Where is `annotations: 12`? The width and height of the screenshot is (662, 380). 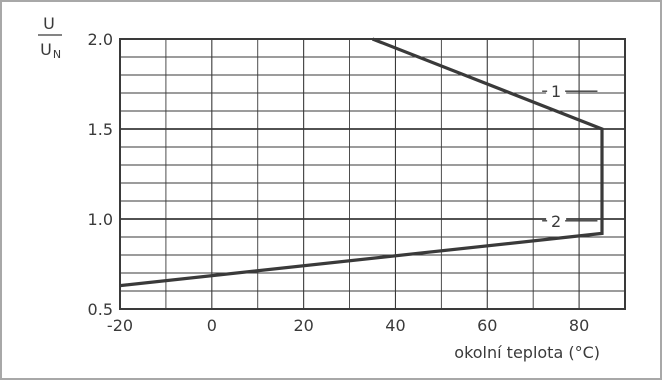 annotations: 12 is located at coordinates (570, 156).